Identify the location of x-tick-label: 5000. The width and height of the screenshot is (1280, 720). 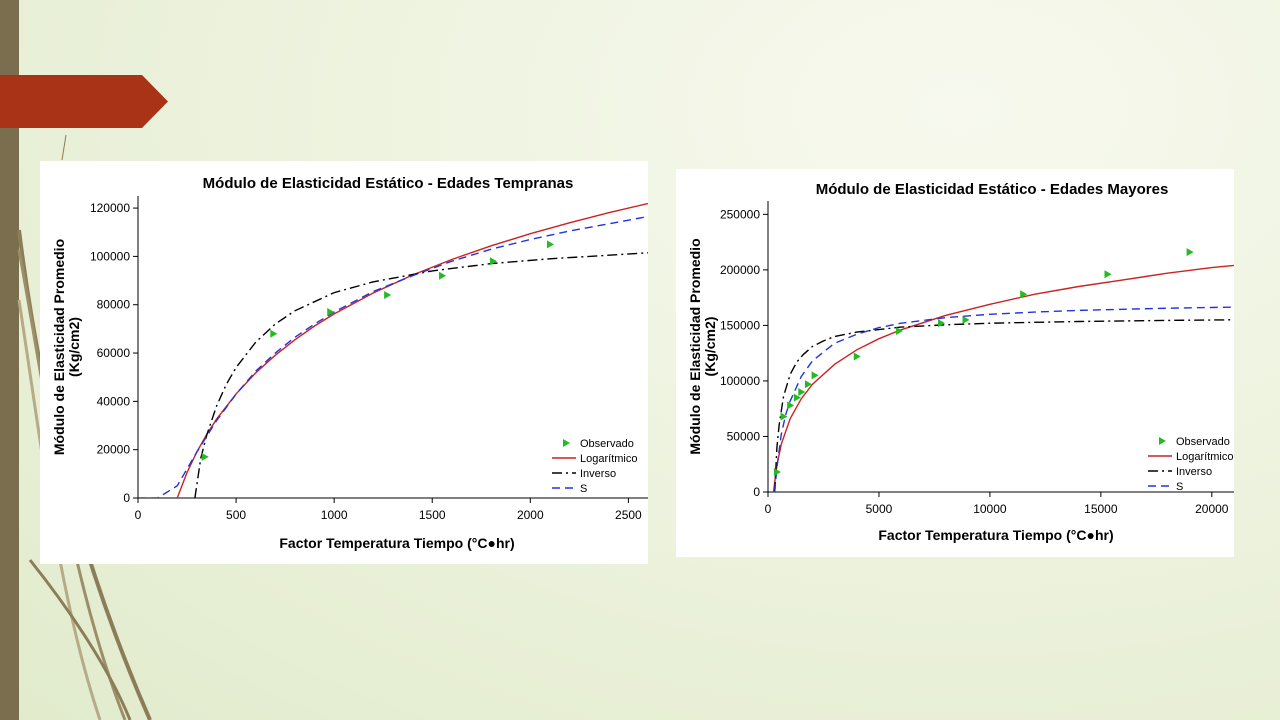
(879, 509).